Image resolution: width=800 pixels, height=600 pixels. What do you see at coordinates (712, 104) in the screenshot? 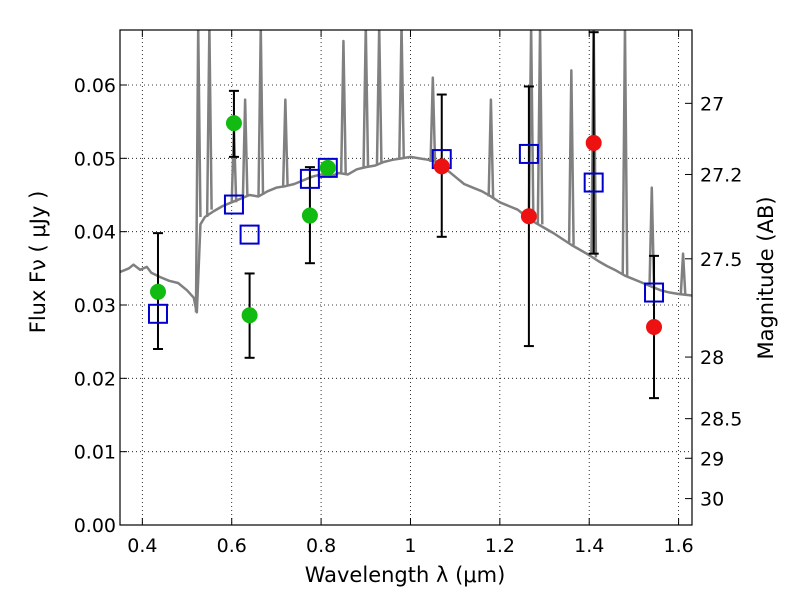
I see `y-right-tick-label: 27` at bounding box center [712, 104].